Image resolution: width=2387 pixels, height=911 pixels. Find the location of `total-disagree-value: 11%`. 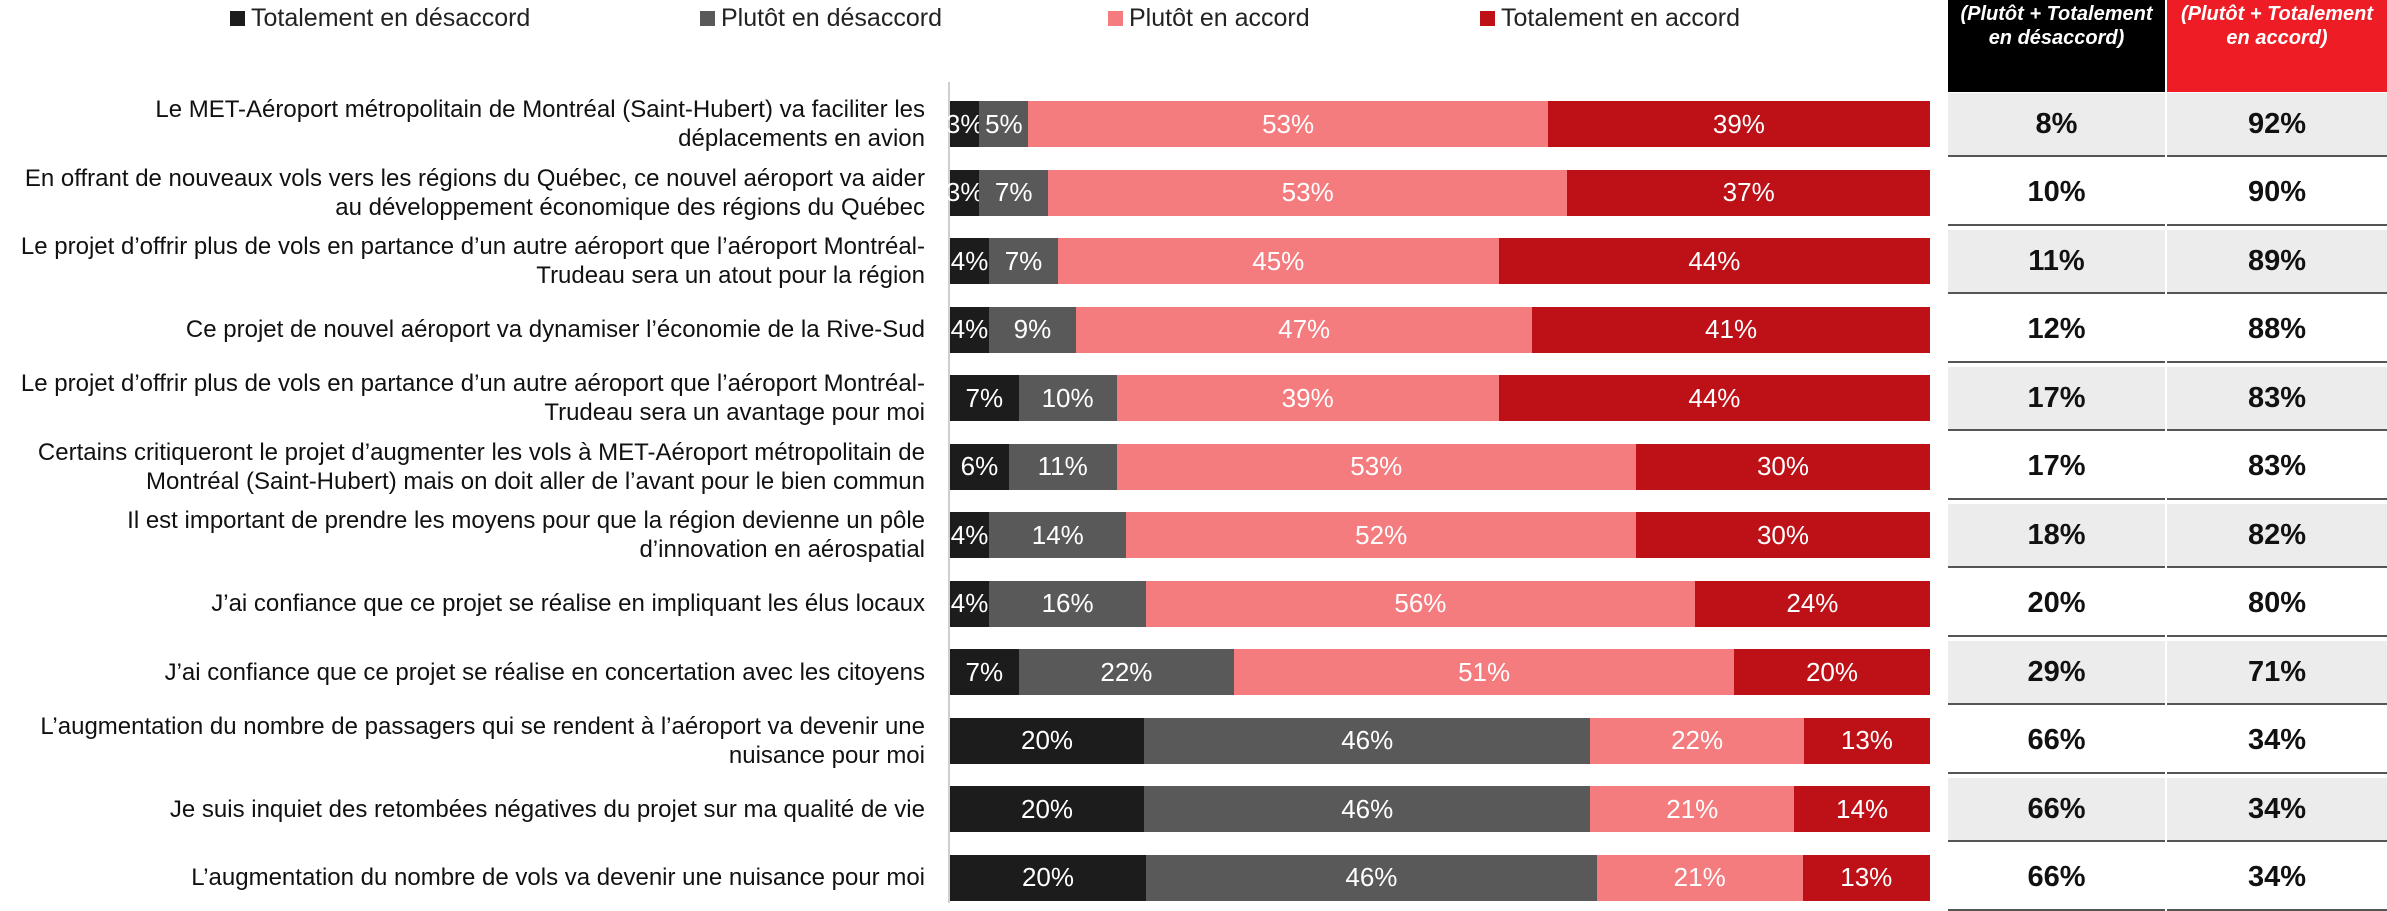

total-disagree-value: 11% is located at coordinates (2056, 262).